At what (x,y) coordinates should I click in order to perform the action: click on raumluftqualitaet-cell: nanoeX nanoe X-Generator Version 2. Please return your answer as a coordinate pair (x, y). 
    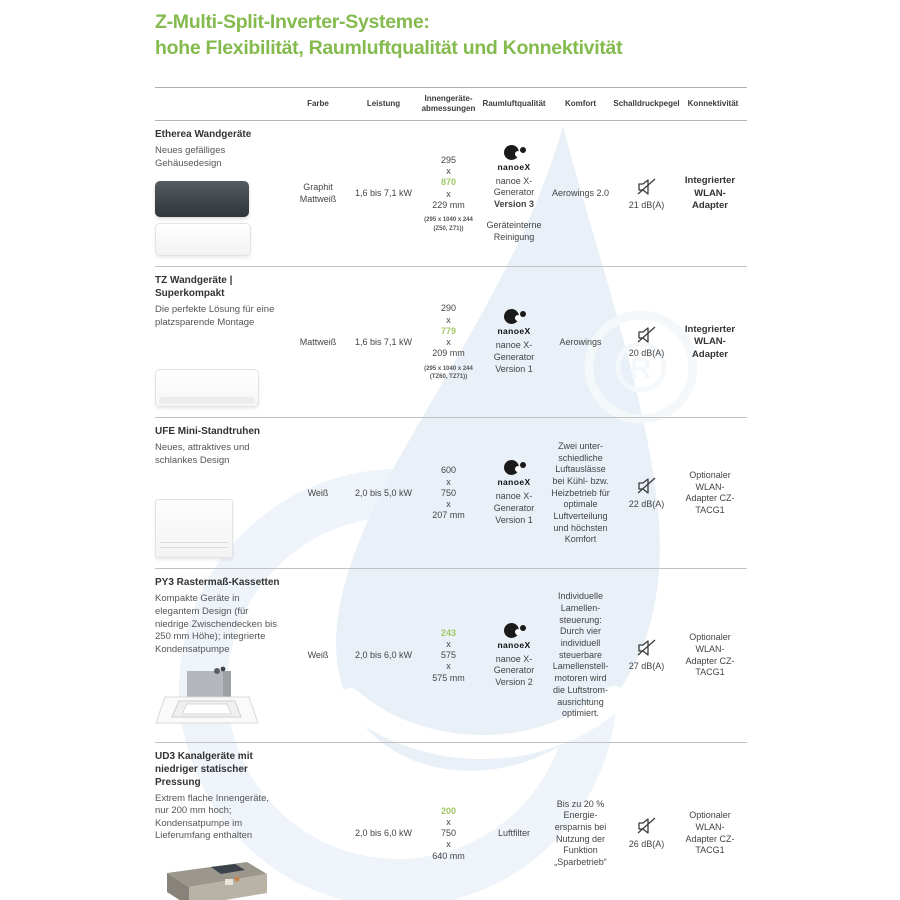
    Looking at the image, I should click on (514, 656).